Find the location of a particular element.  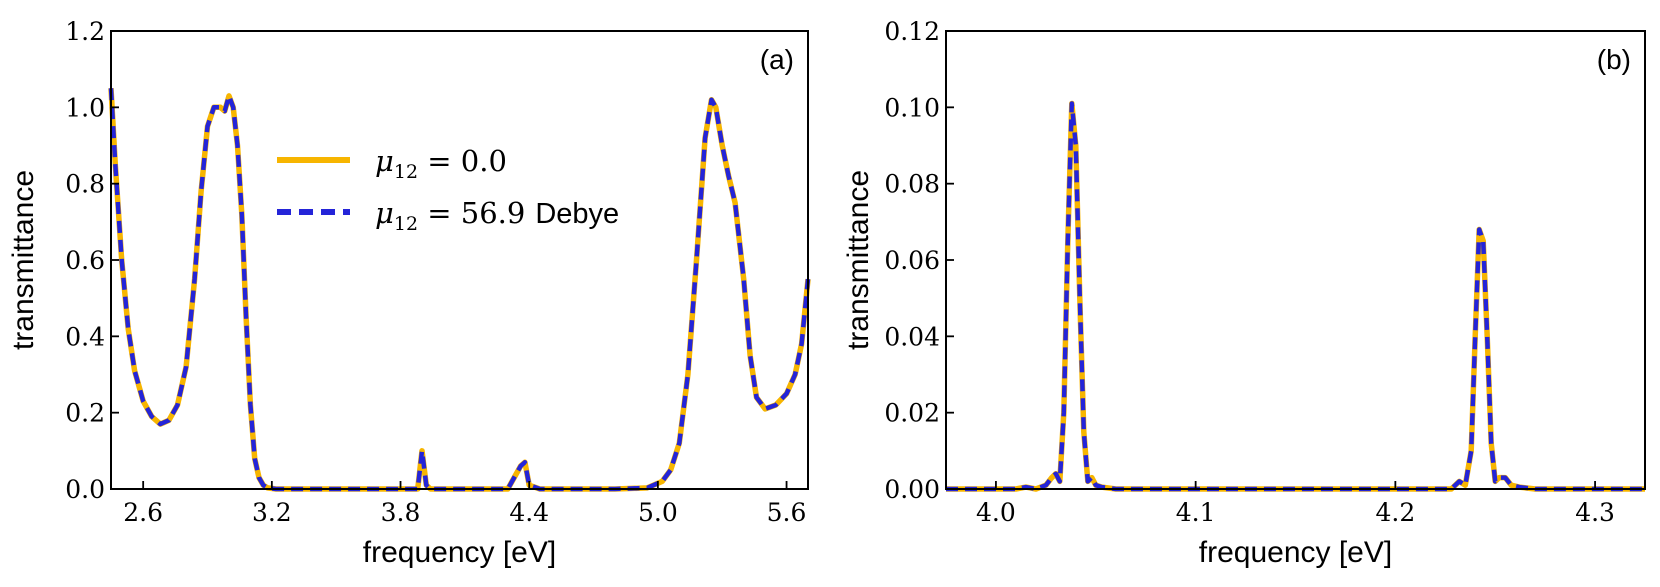

legend-label-solid-sub: 12 is located at coordinates (406, 172).